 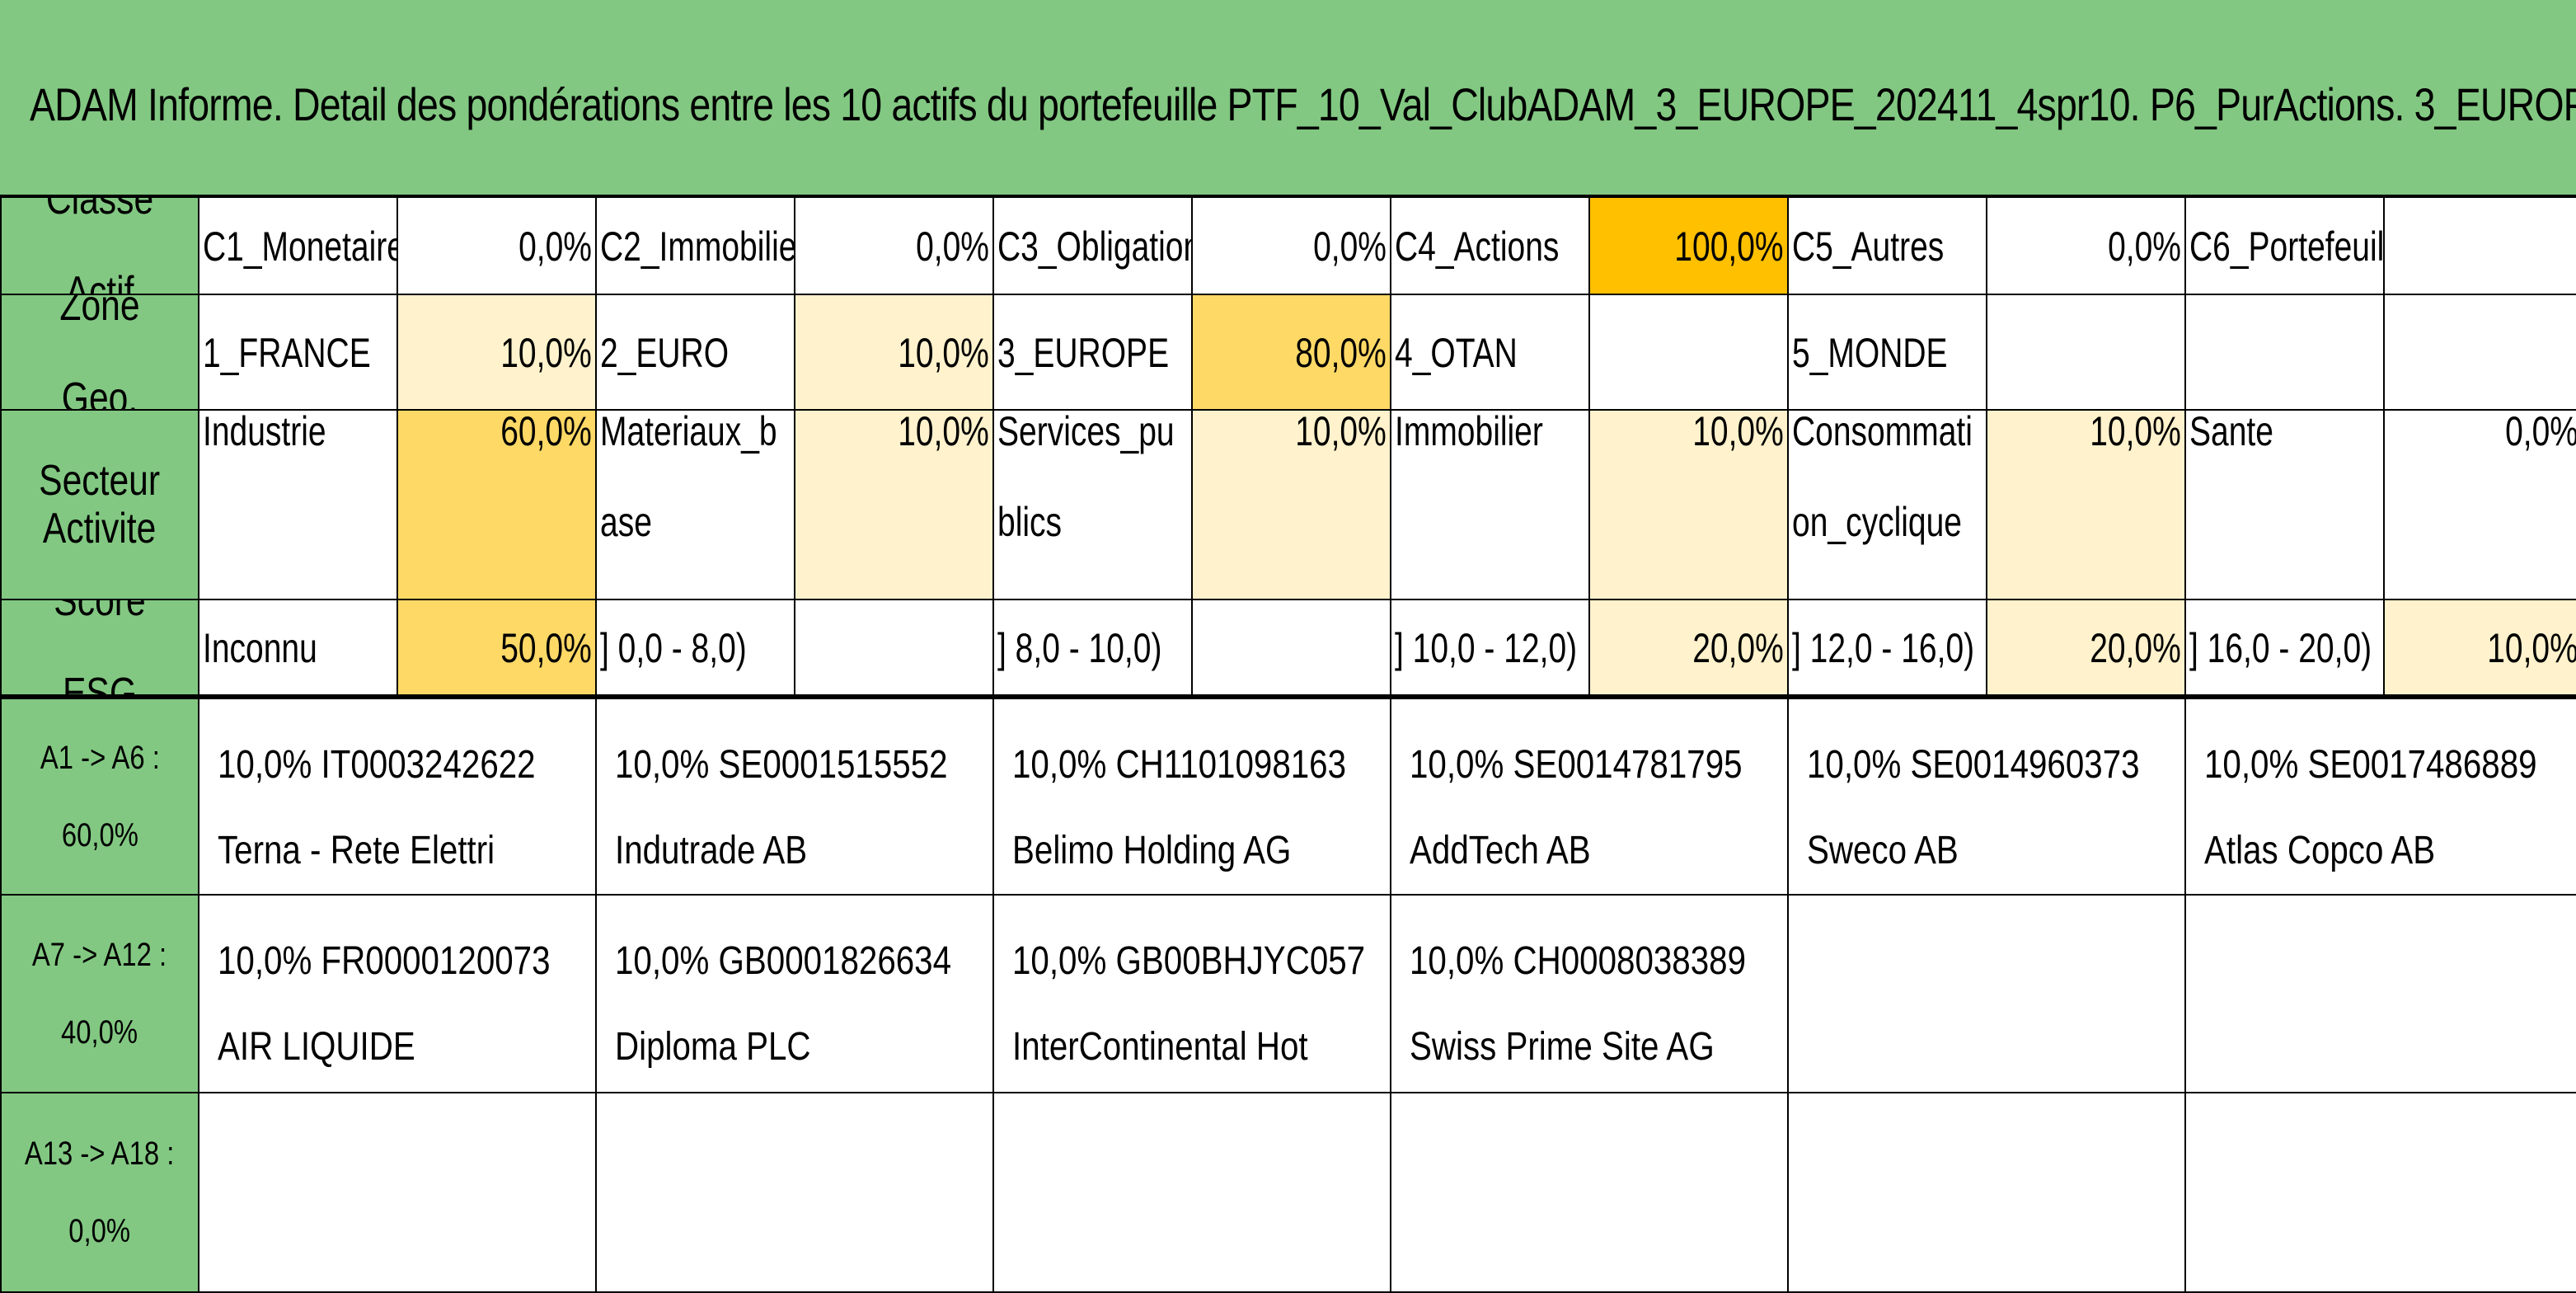 What do you see at coordinates (689, 478) in the screenshot?
I see `secteur-label: Materiaux_base` at bounding box center [689, 478].